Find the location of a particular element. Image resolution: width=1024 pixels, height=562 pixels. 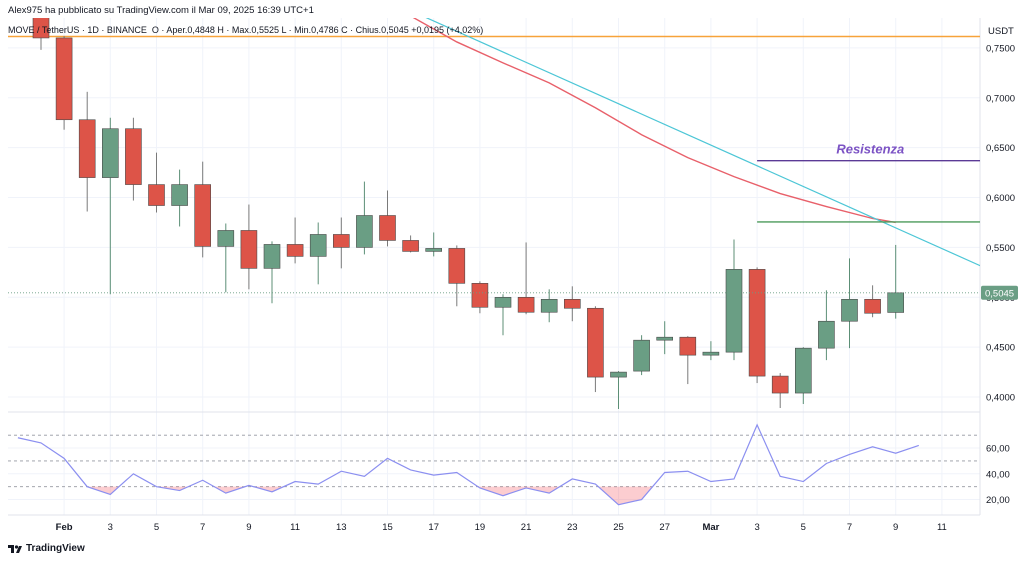

last-price-badge is located at coordinates (999, 292).